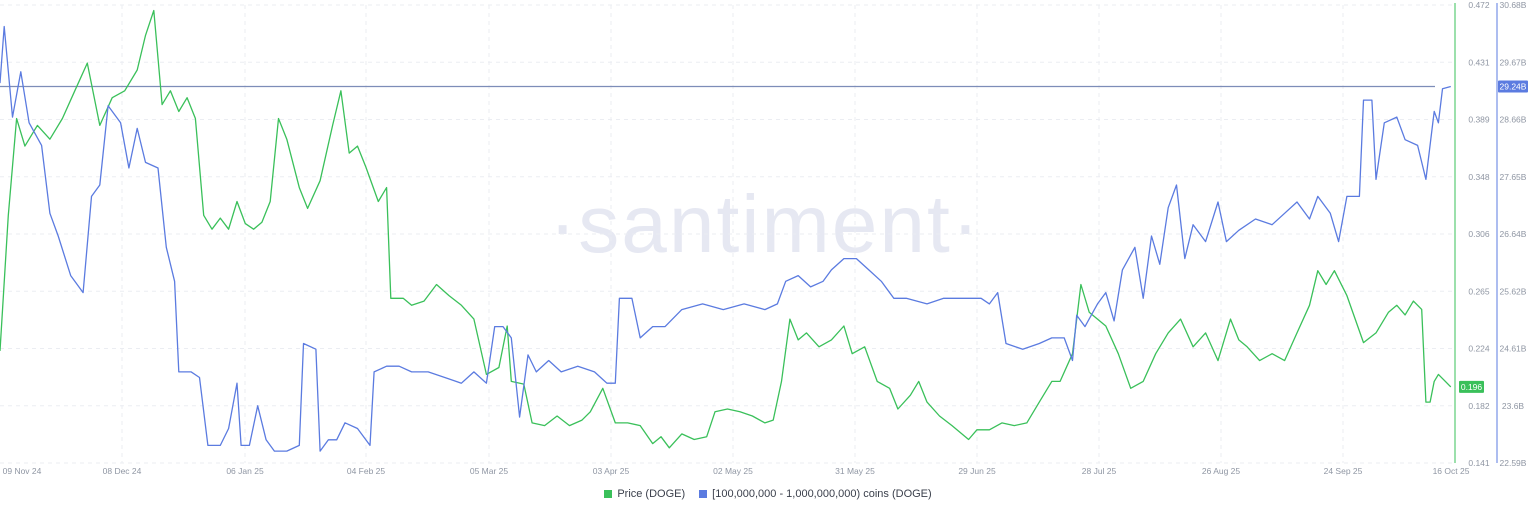  Describe the element at coordinates (1513, 406) in the screenshot. I see `y-right-tick-label: 23.6B` at that location.